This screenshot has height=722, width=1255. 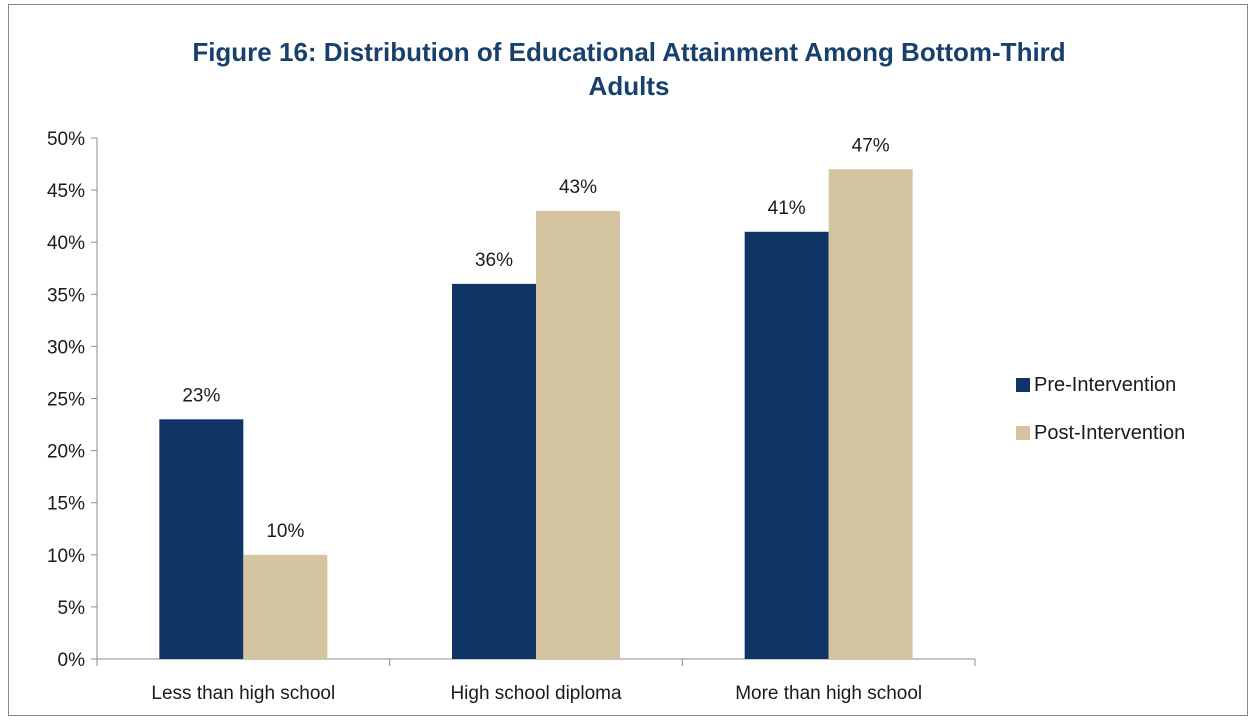 What do you see at coordinates (72, 660) in the screenshot?
I see `y-tick-label: 0%` at bounding box center [72, 660].